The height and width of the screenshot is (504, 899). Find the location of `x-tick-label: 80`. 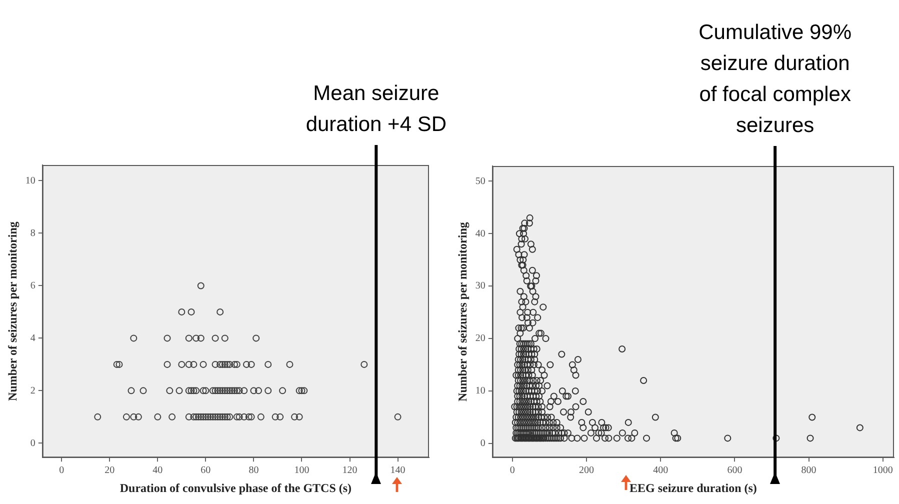

x-tick-label: 80 is located at coordinates (253, 470).